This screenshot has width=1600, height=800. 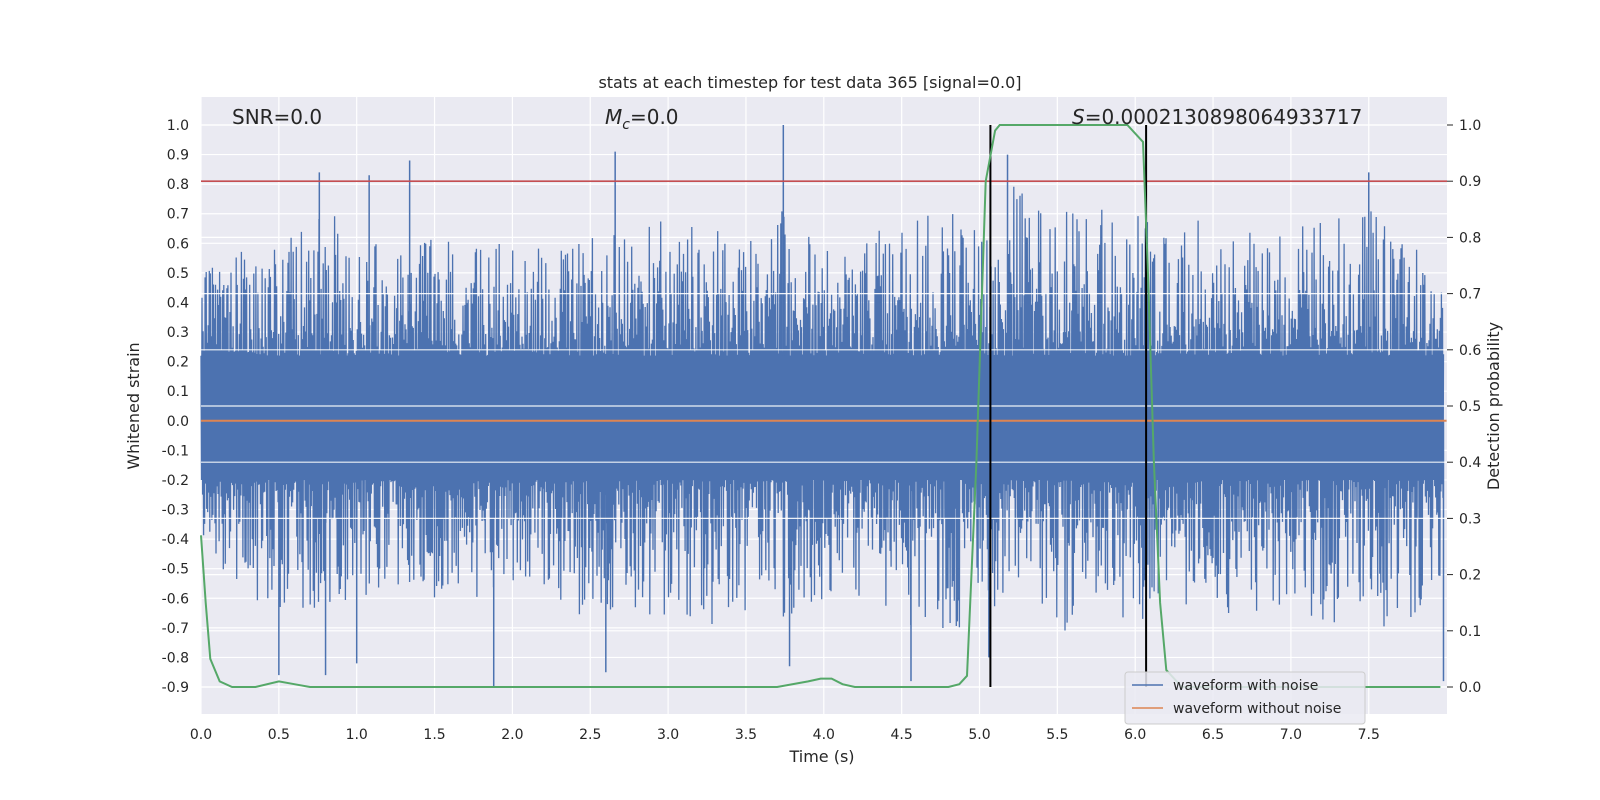 I want to click on annotation-mc: Mc=0.0, so click(x=642, y=119).